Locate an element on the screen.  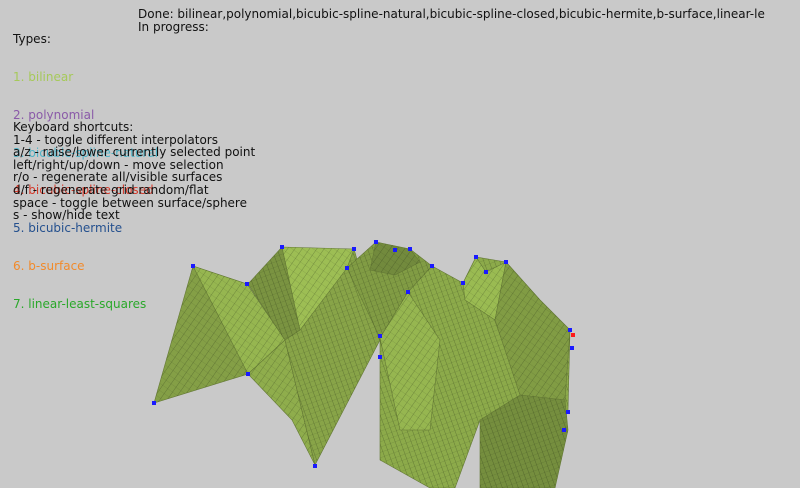
shortcut-line: left/right/up/down - move selection is located at coordinates (118, 164).